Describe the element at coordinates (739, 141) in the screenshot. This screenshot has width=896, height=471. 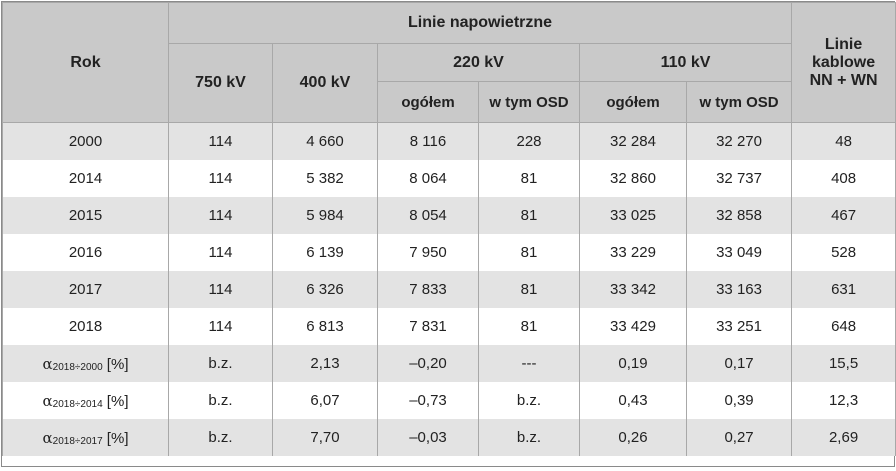
I see `cell-110-osd: 32 270` at that location.